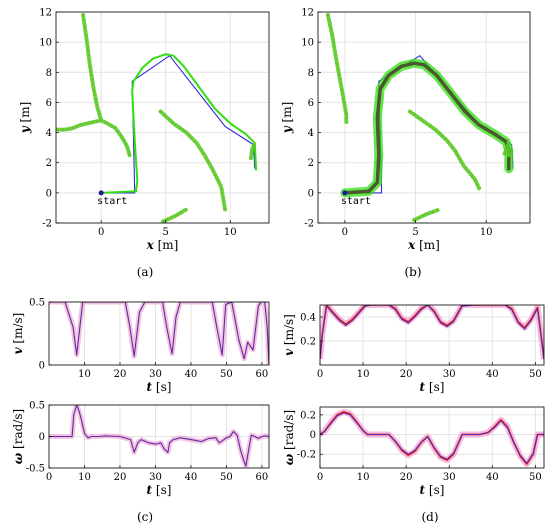 The image size is (550, 526). What do you see at coordinates (18, 436) in the screenshot?
I see `y-axis-label-4: ω [rad/s]` at bounding box center [18, 436].